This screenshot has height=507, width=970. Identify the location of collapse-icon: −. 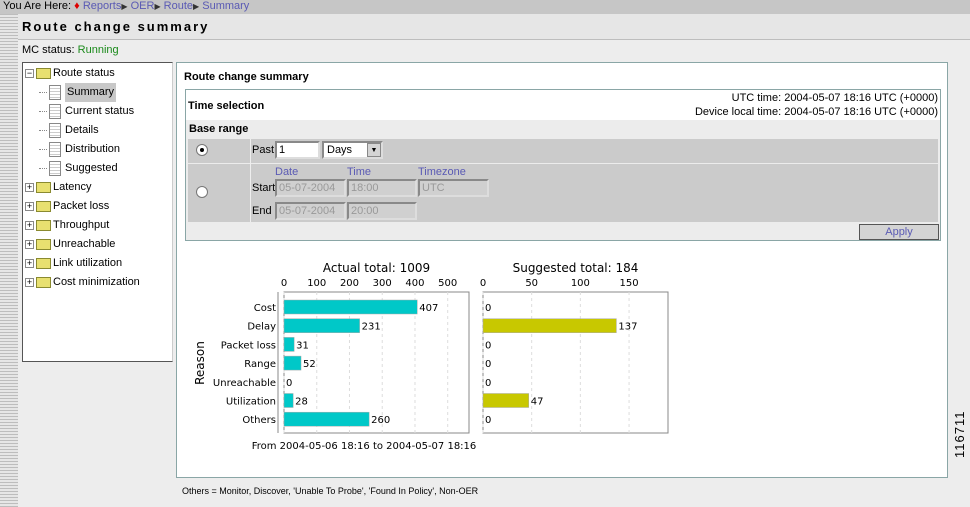
(29, 73).